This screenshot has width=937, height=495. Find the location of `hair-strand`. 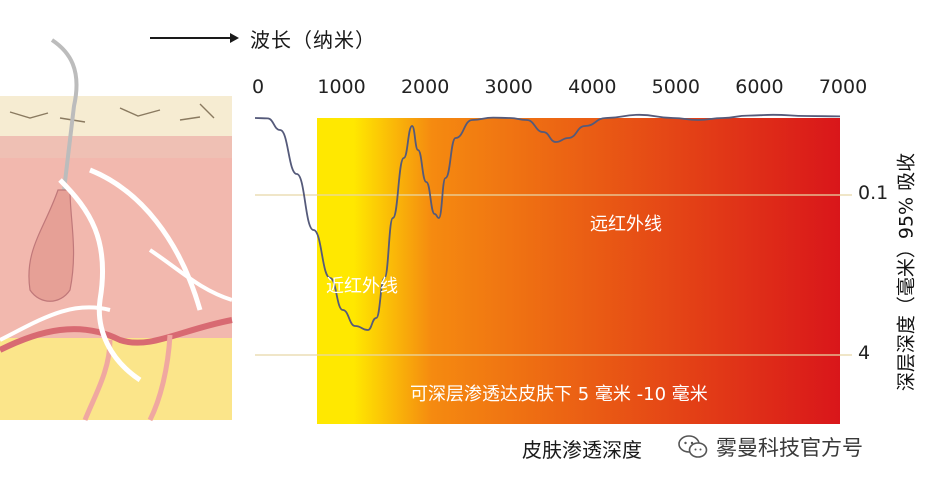

hair-strand is located at coordinates (64, 114).